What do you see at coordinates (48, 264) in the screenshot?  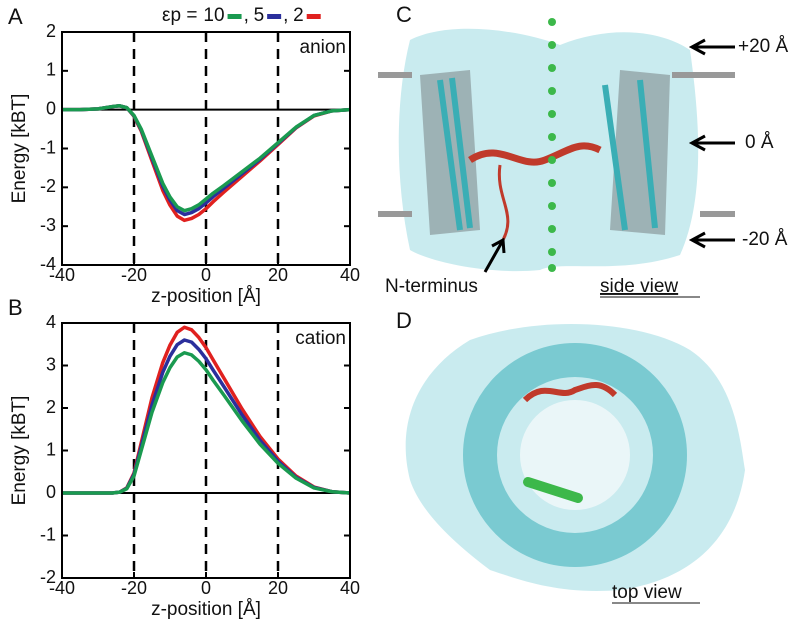 I see `y-tick-label: -4` at bounding box center [48, 264].